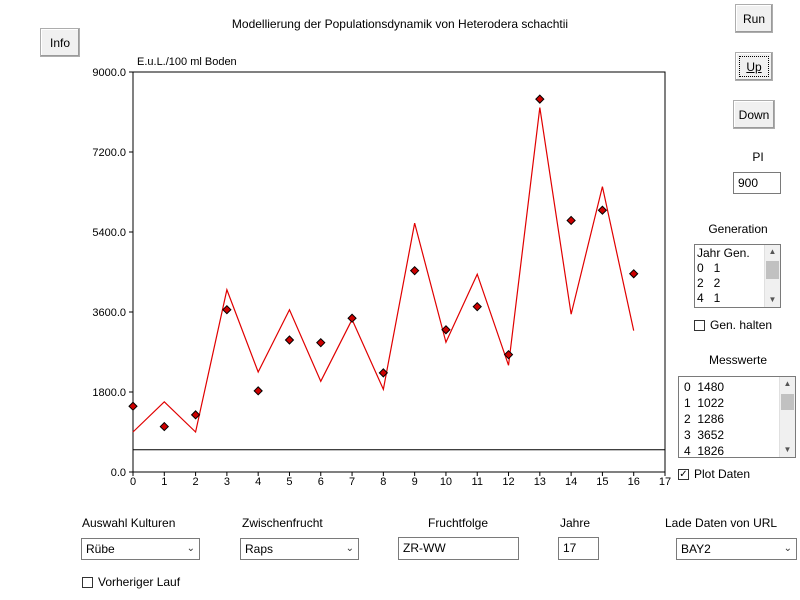 This screenshot has width=800, height=600. What do you see at coordinates (299, 549) in the screenshot?
I see `zwischenfrucht-select: Raps ⌄` at bounding box center [299, 549].